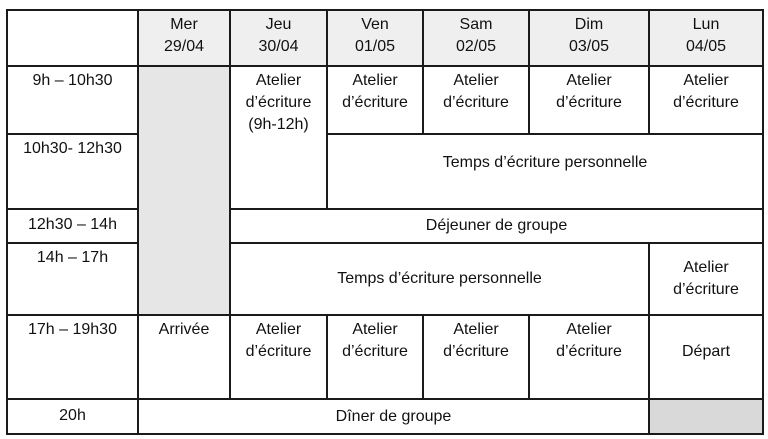 This screenshot has height=439, width=768. What do you see at coordinates (706, 357) in the screenshot?
I see `event-depart: Départ` at bounding box center [706, 357].